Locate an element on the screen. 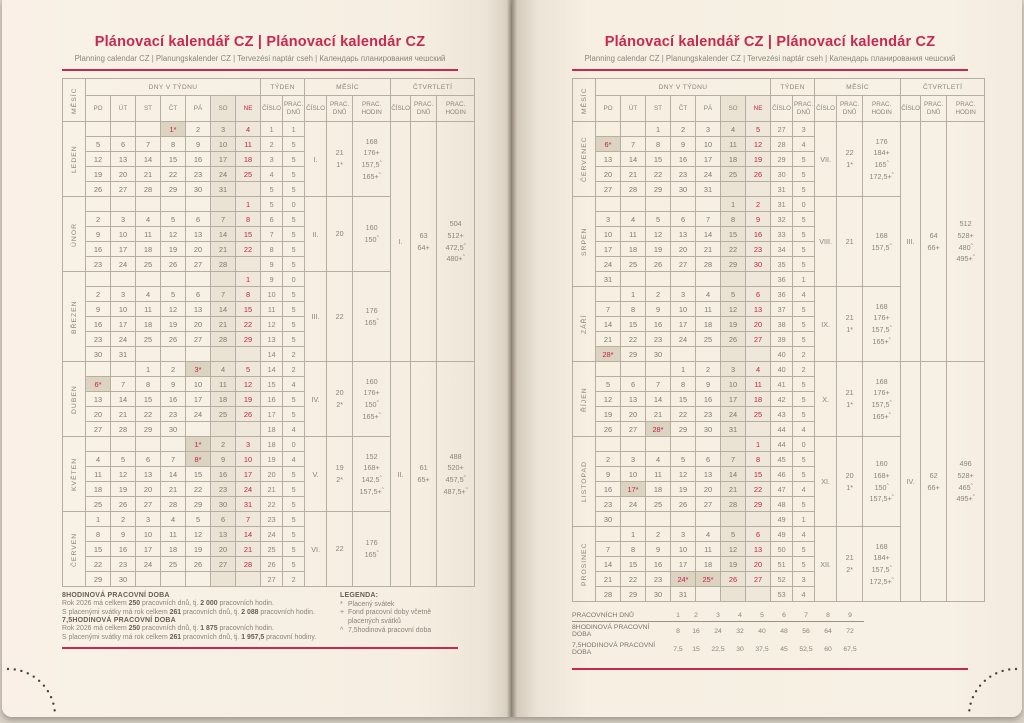 Image resolution: width=1024 pixels, height=723 pixels. legend-text: Placený svátek is located at coordinates (371, 604).